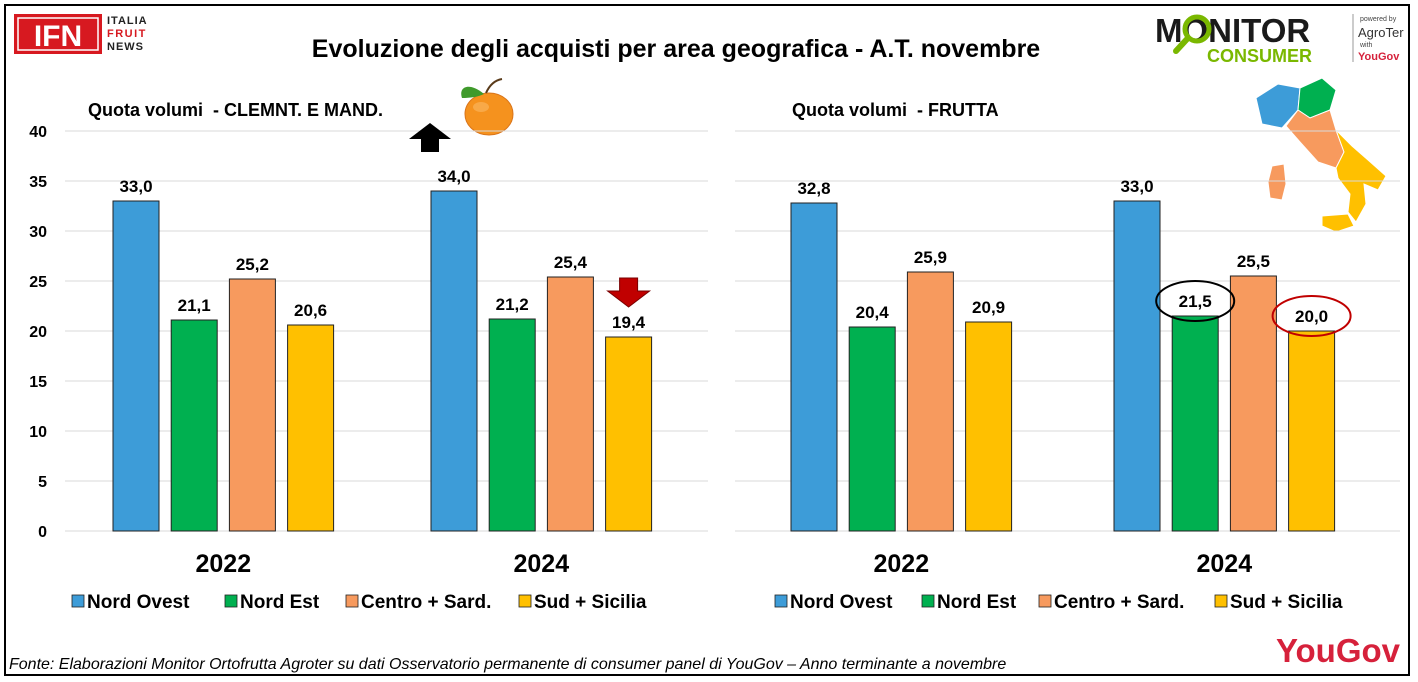 Image resolution: width=1418 pixels, height=682 pixels. Describe the element at coordinates (1253, 261) in the screenshot. I see `data-label: 25,5` at that location.